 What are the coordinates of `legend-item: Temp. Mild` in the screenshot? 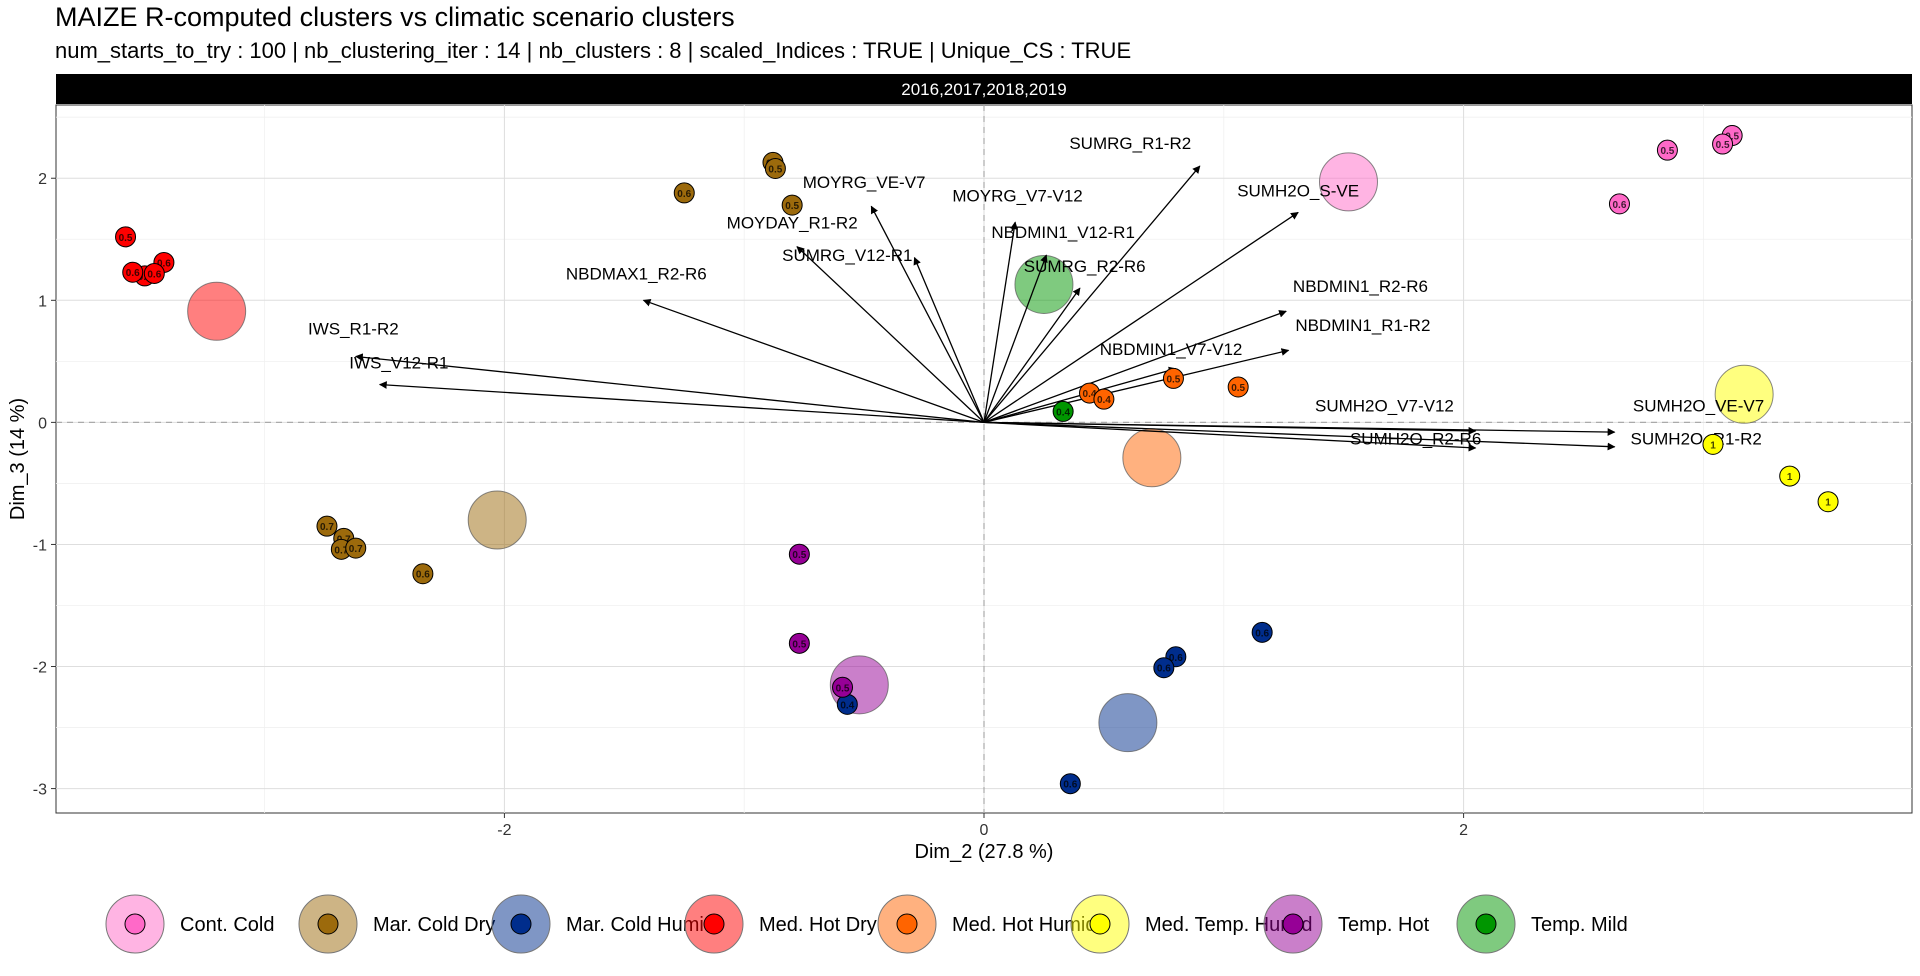 It's located at (1542, 924).